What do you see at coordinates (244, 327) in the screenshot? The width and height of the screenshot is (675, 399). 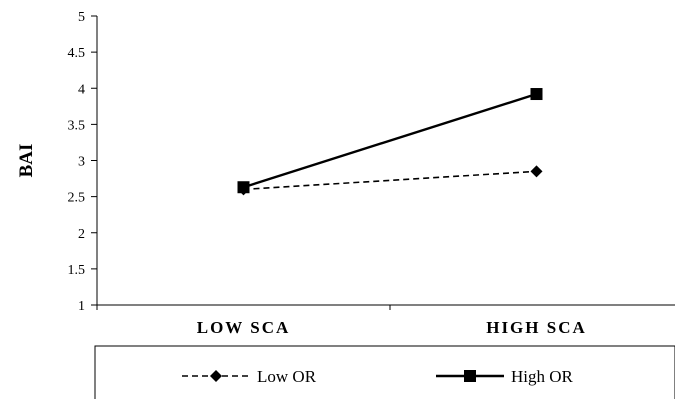 I see `x-category-label: LOW SCA` at bounding box center [244, 327].